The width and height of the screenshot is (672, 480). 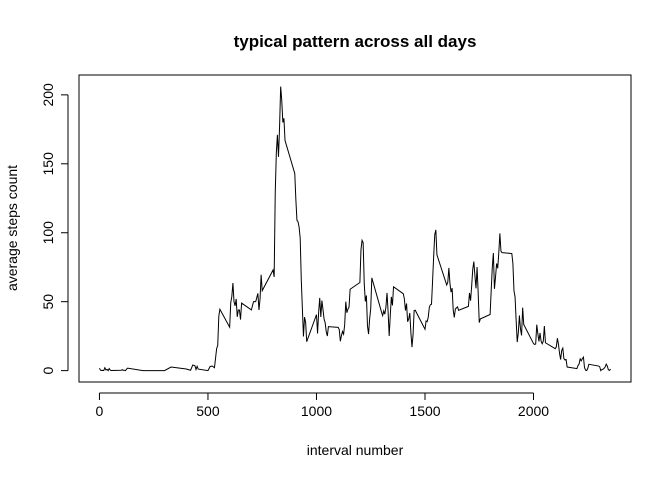 I want to click on x-tick-label: 1000, so click(x=316, y=411).